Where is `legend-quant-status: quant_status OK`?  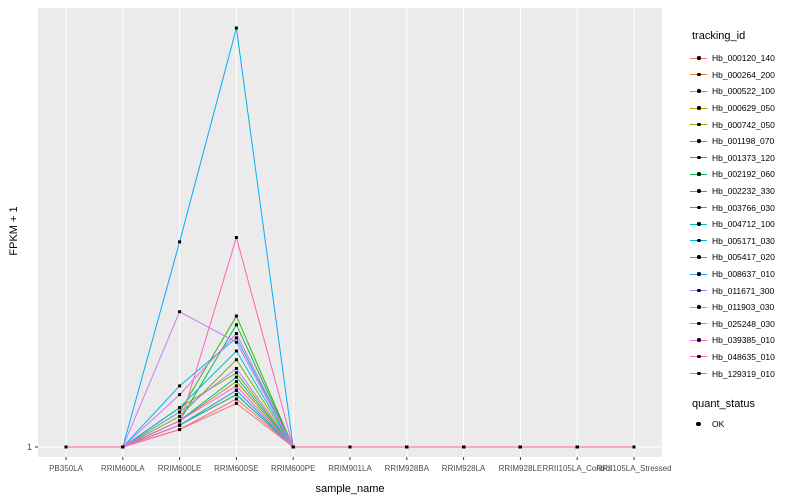
legend-quant-status: quant_status OK is located at coordinates (744, 415).